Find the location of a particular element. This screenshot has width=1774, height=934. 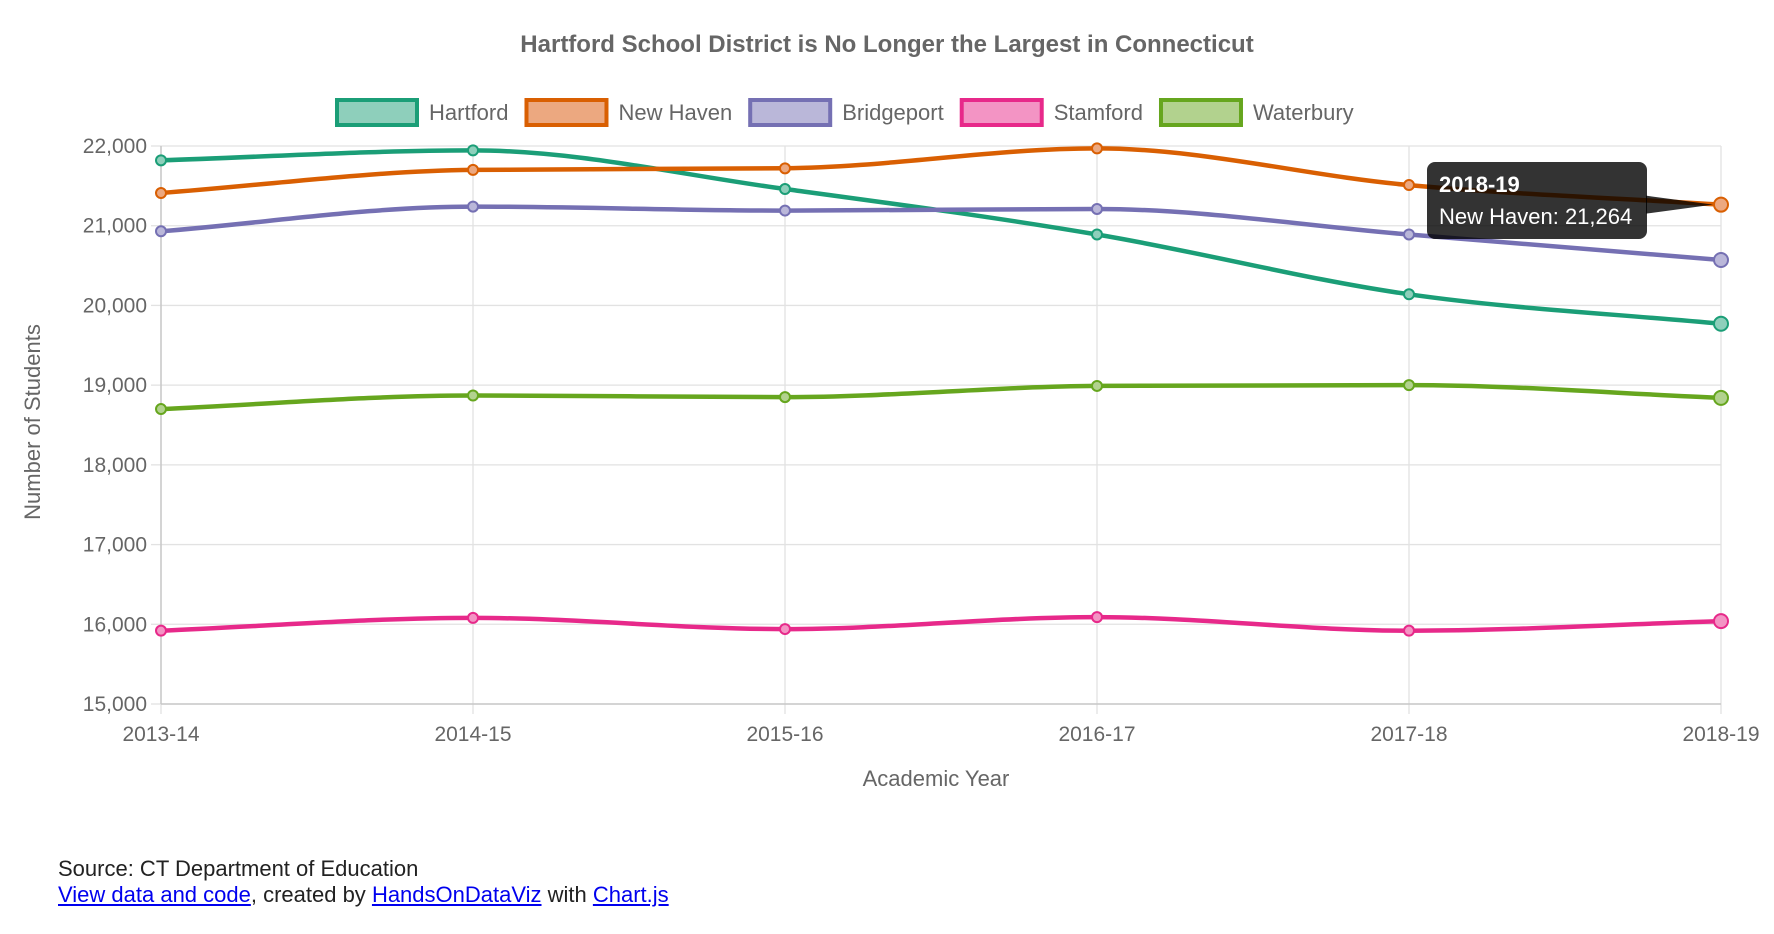

source-text: Source: CT Department of Education is located at coordinates (238, 868).